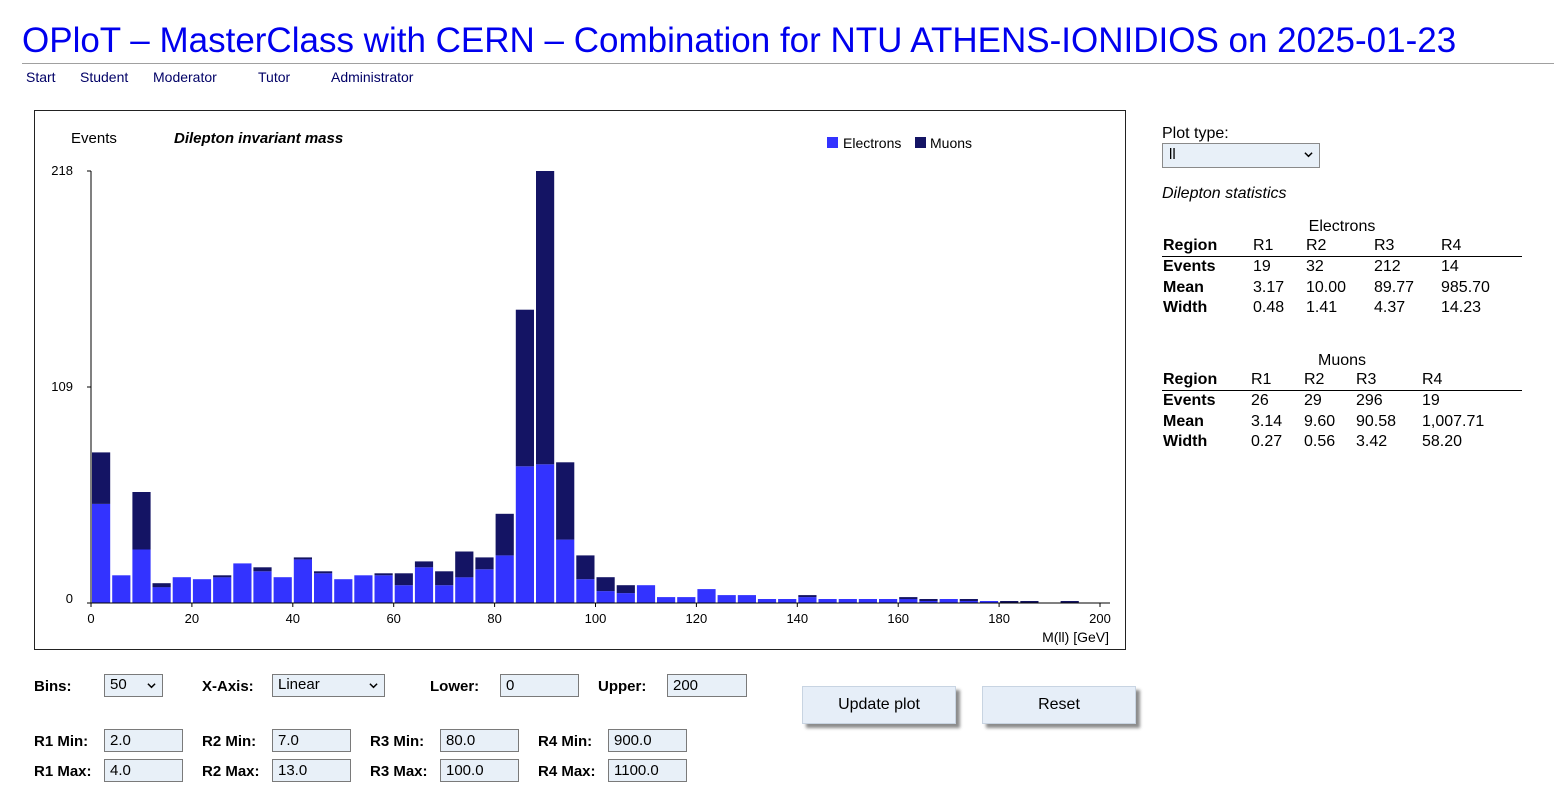  I want to click on r3-max-input, so click(479, 770).